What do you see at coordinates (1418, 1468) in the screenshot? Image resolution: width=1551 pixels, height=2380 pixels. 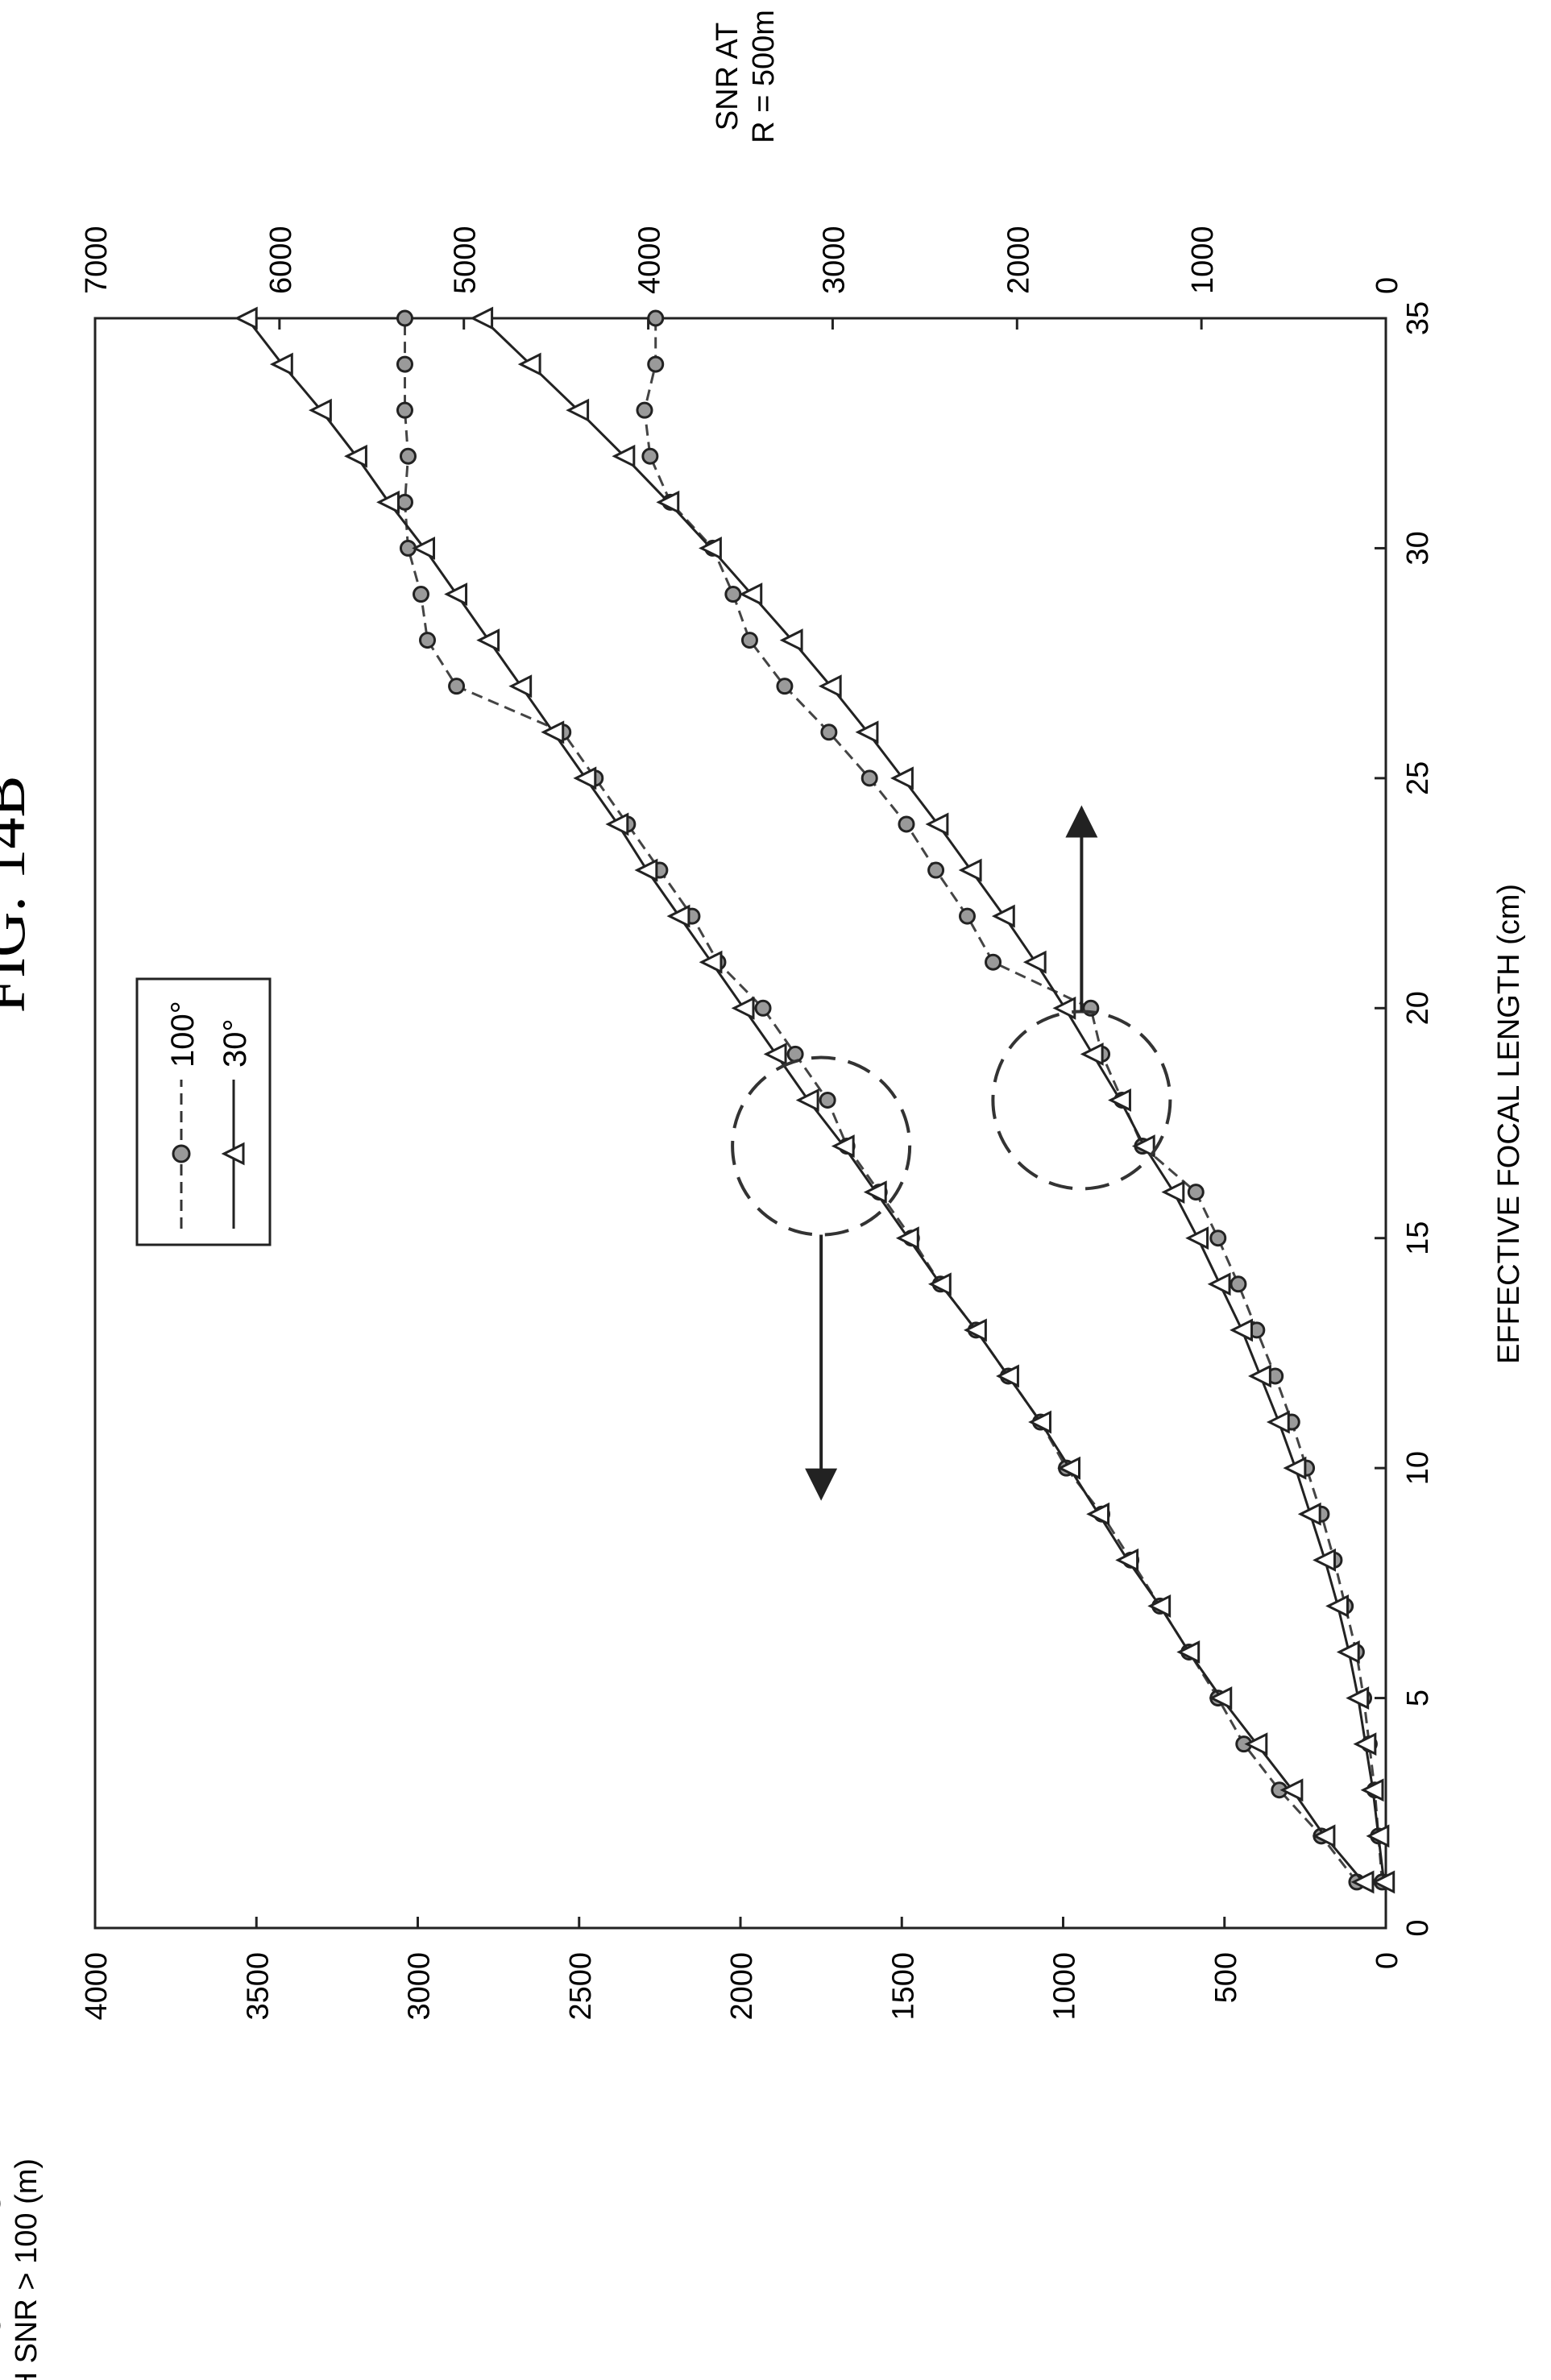 I see `x-tick-label: 10` at bounding box center [1418, 1468].